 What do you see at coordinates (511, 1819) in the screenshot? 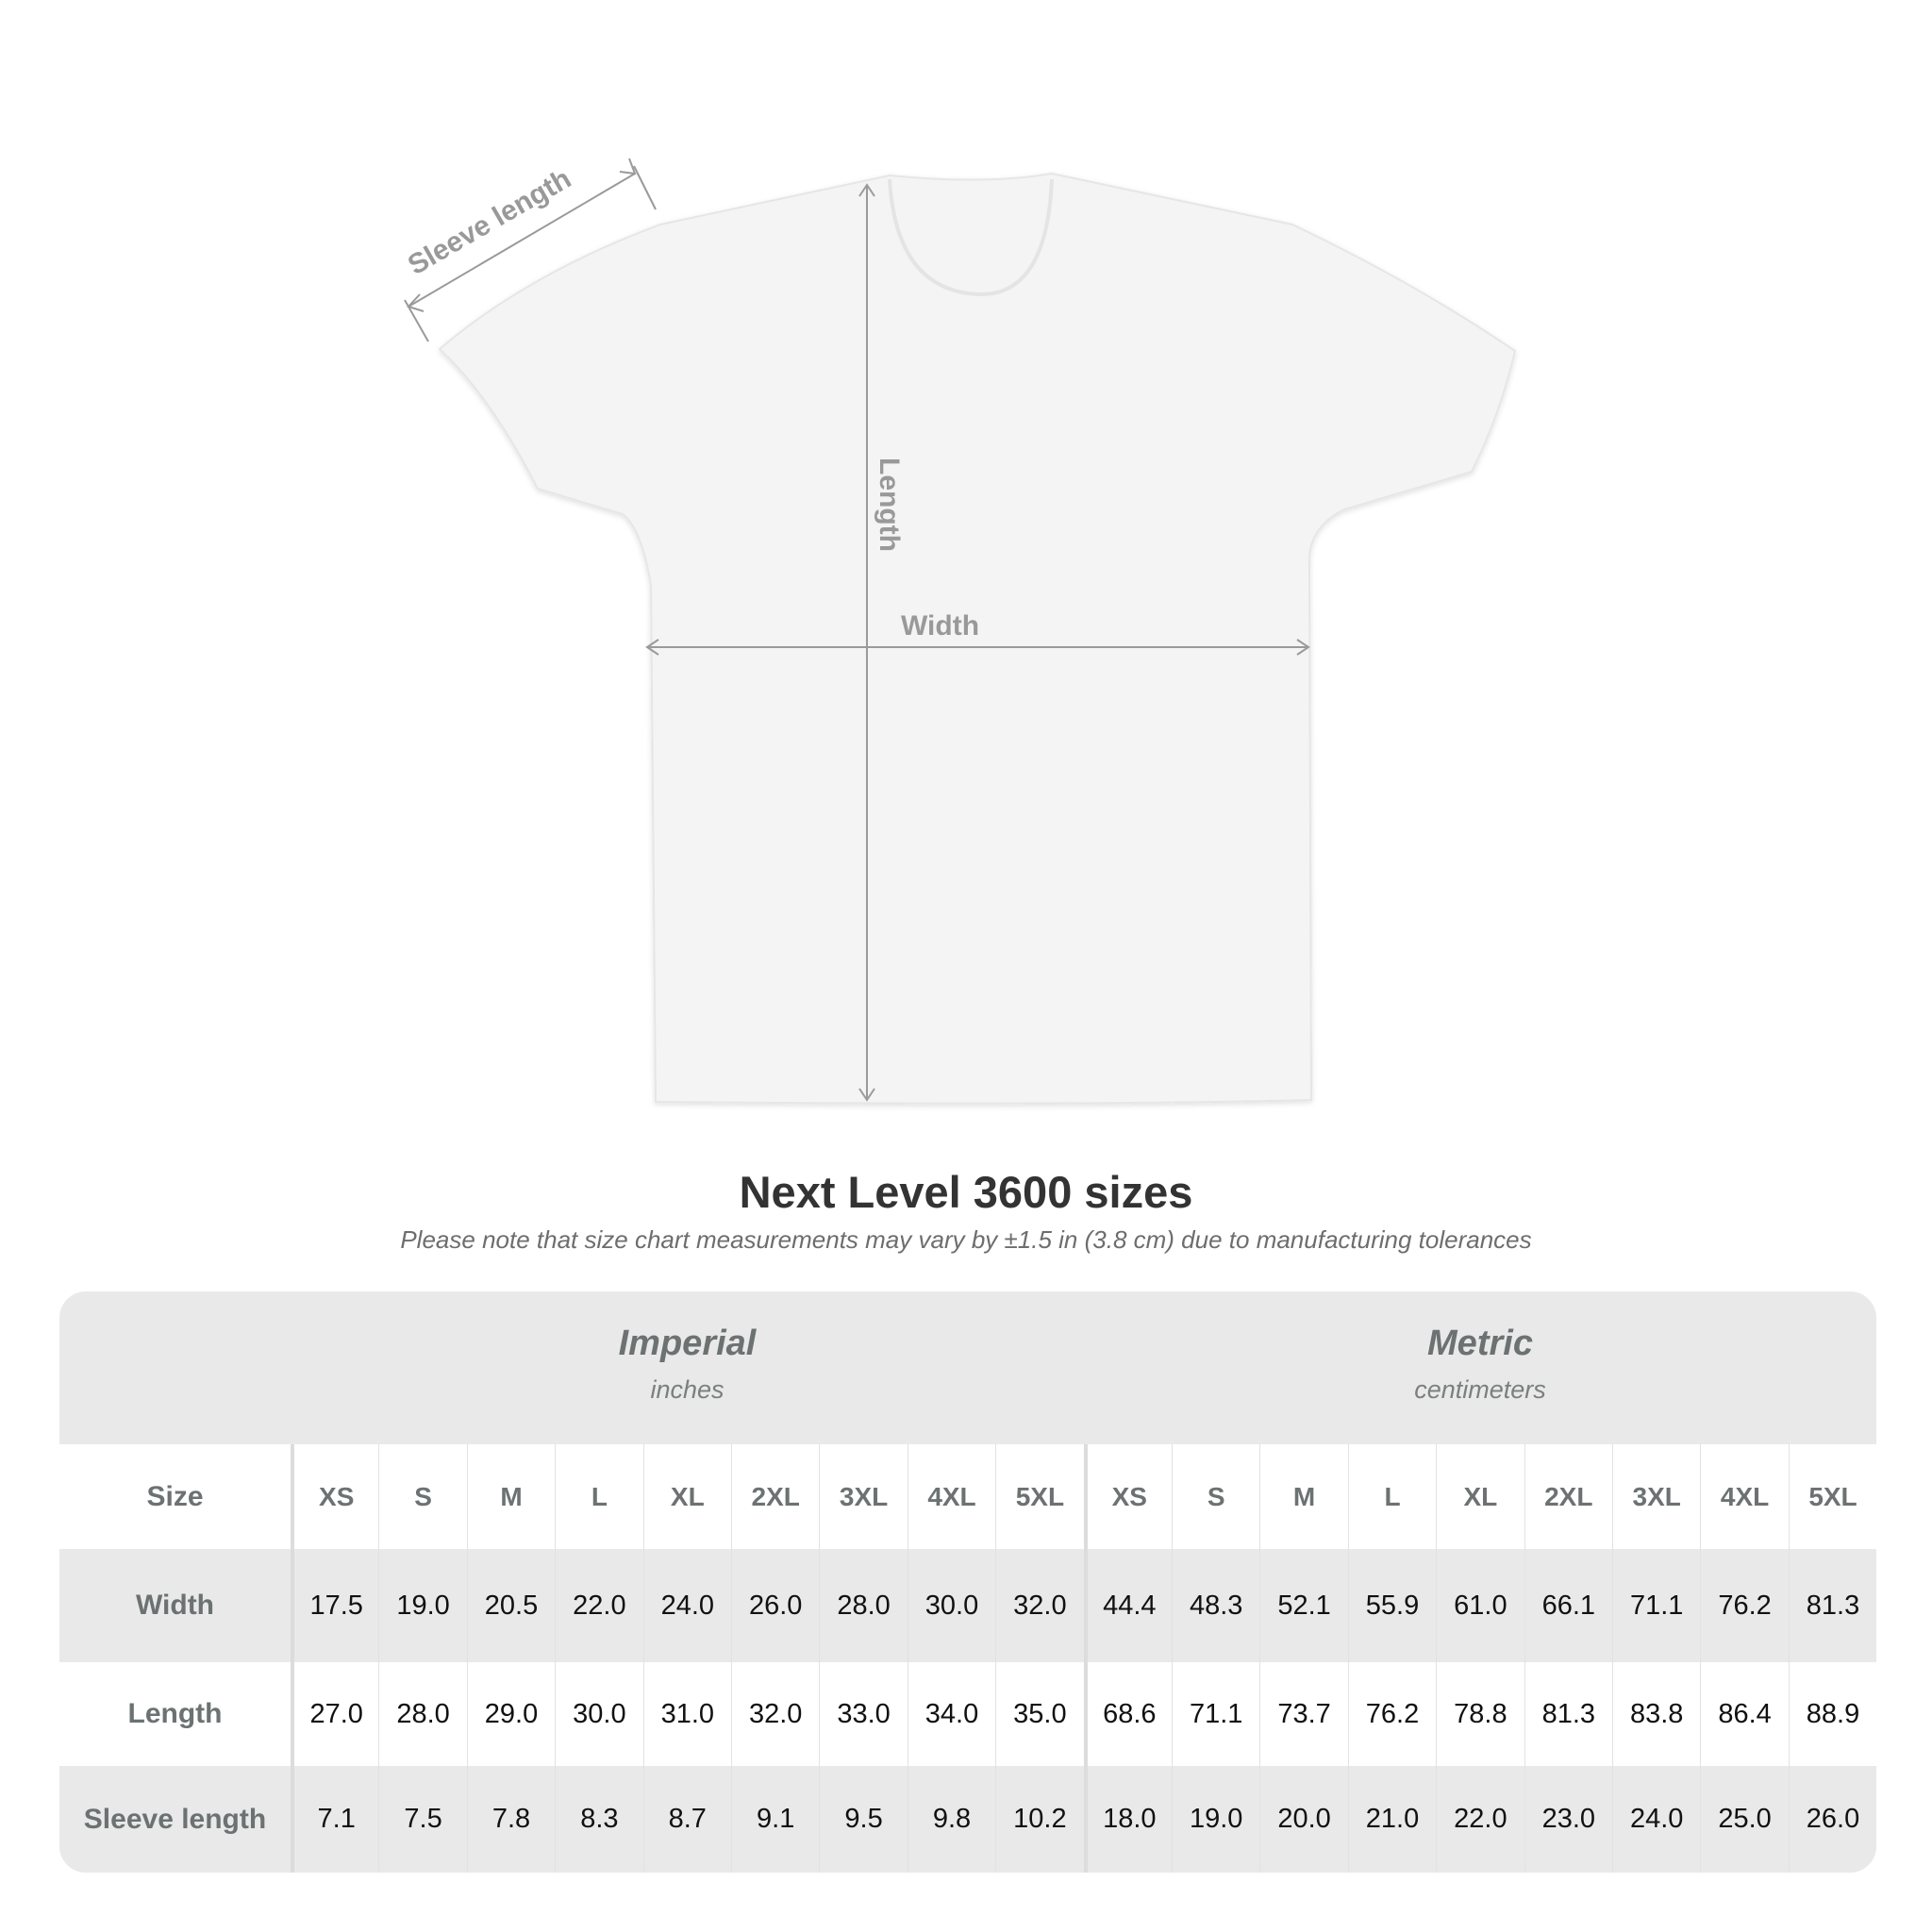
I see `value-cell: 7.8` at bounding box center [511, 1819].